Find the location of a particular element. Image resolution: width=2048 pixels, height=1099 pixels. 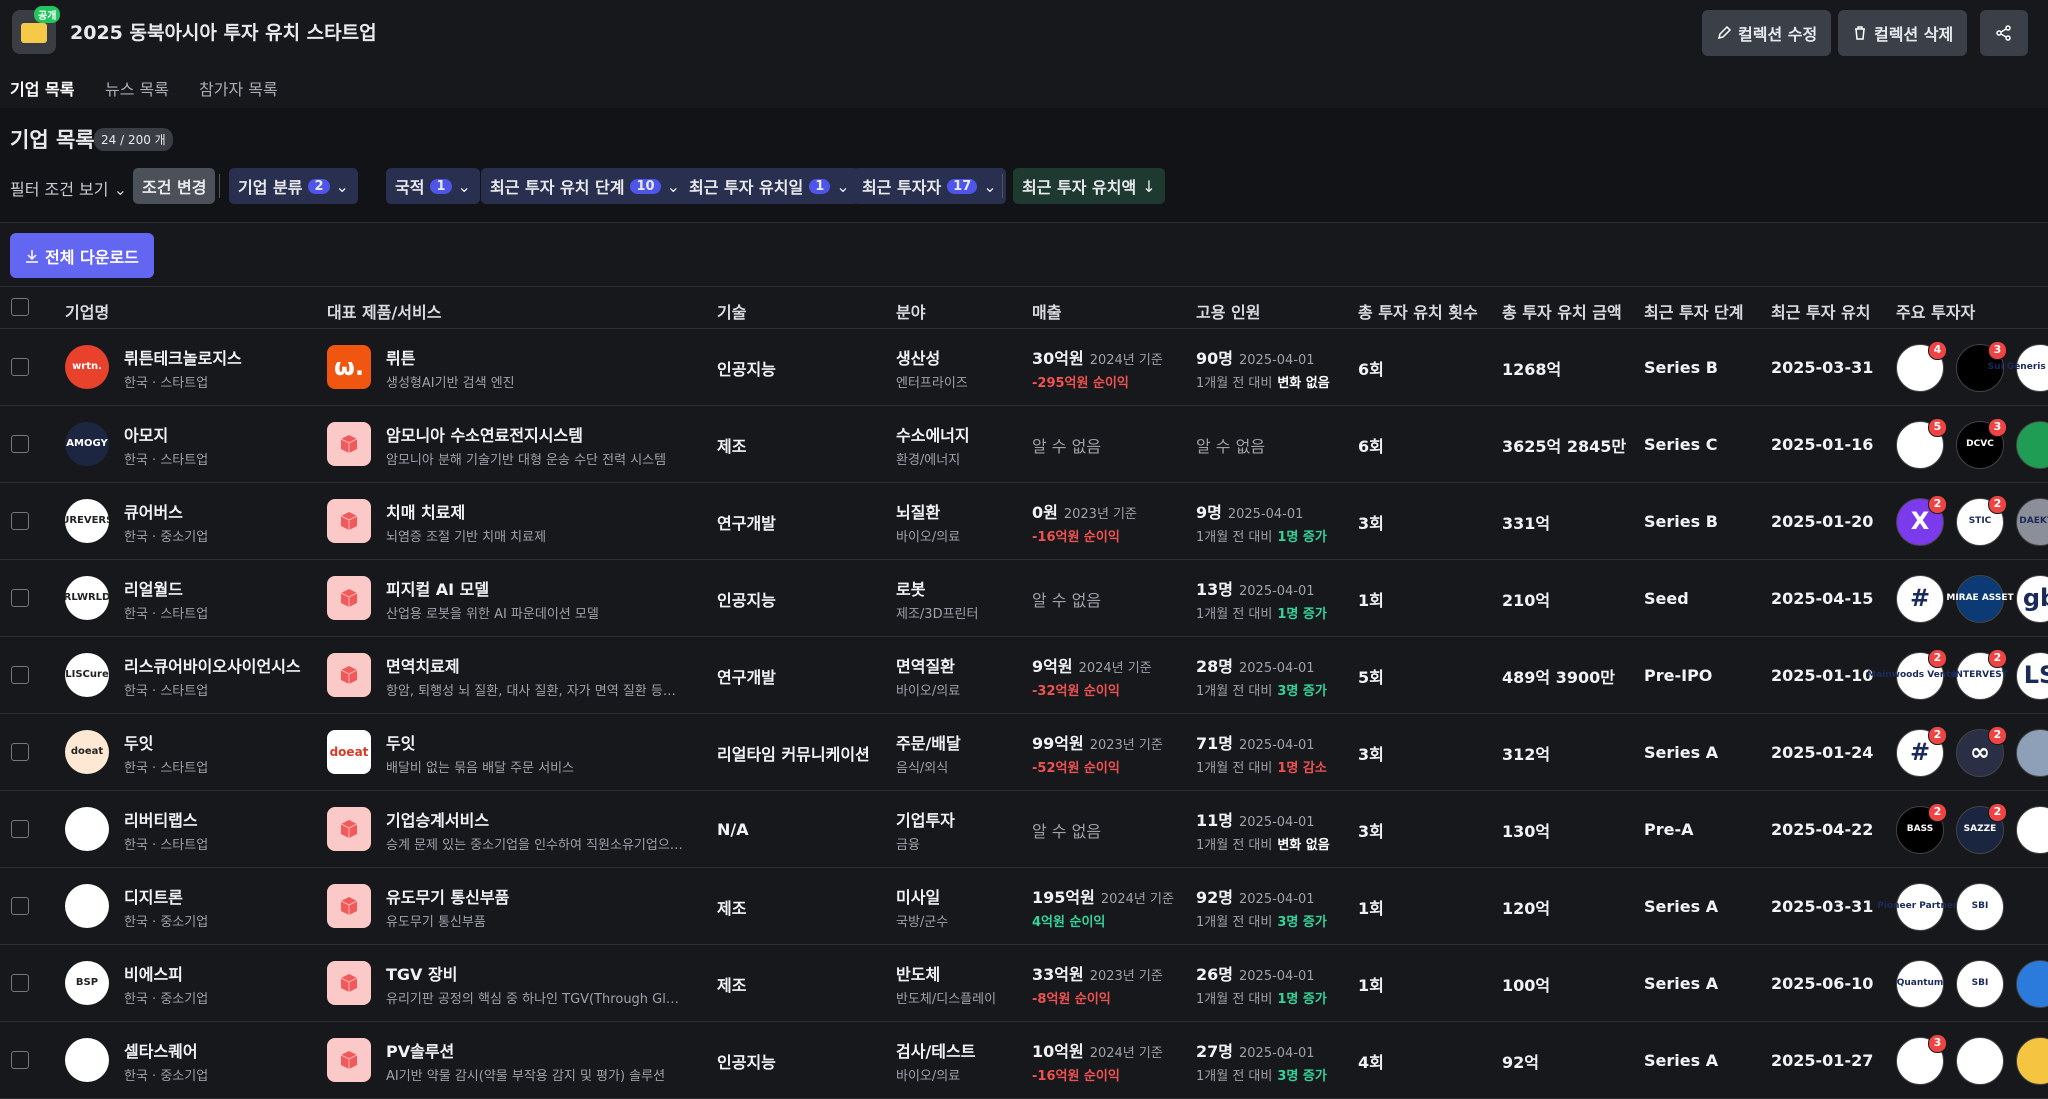

product-desc: 산업용 로봇을 위한 AI 파운데이션 모델 is located at coordinates (492, 614).